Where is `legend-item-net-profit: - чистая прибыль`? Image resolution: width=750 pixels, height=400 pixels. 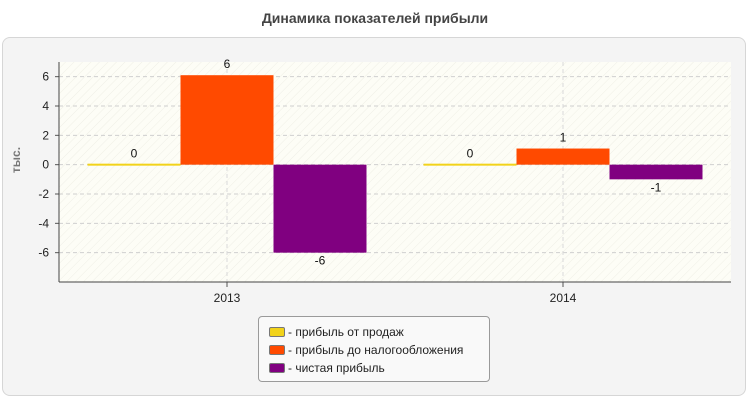
legend-item-net-profit: - чистая прибыль is located at coordinates (379, 368).